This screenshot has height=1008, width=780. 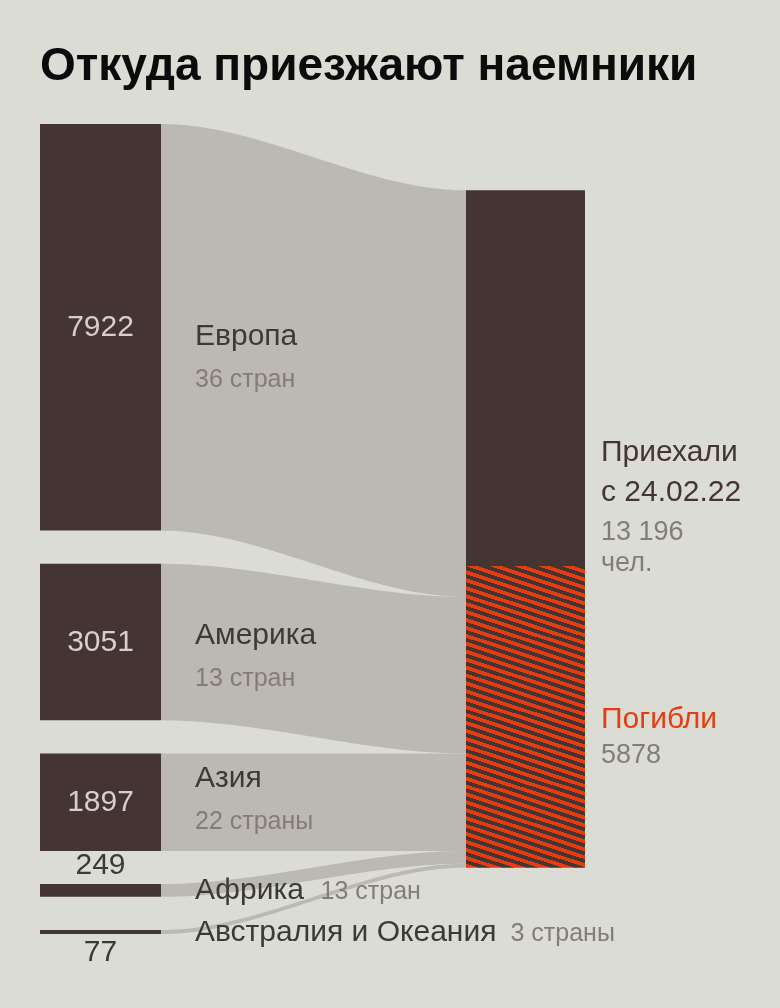 What do you see at coordinates (659, 717) in the screenshot?
I see `category-label: Погибли` at bounding box center [659, 717].